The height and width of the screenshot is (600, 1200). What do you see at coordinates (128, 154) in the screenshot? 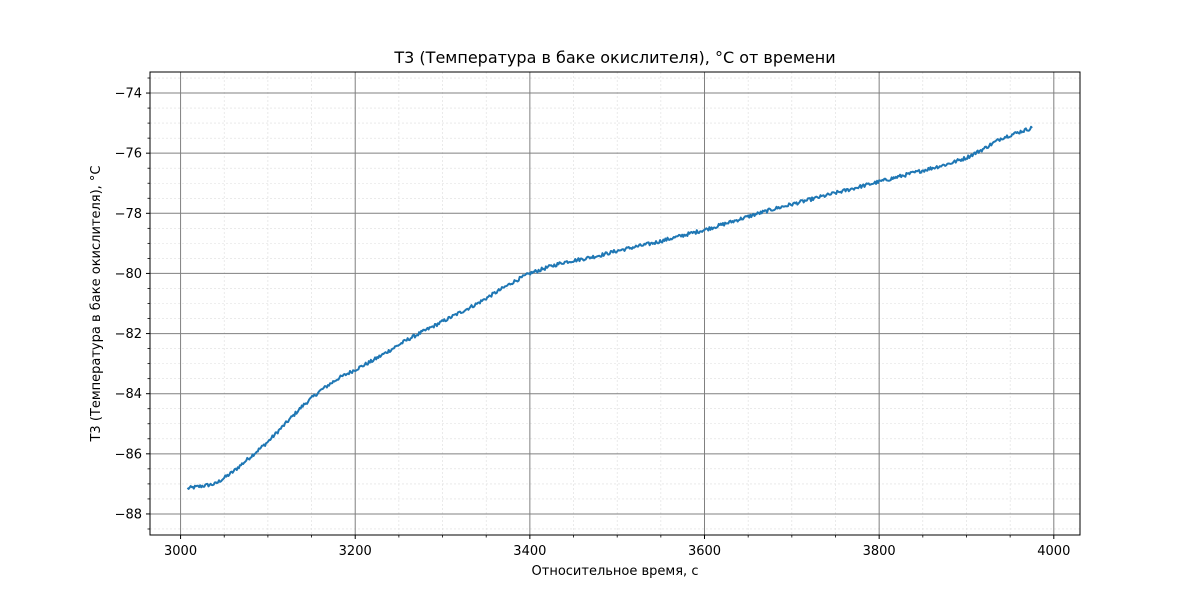
I see `y-tick-label: −76` at bounding box center [128, 154].